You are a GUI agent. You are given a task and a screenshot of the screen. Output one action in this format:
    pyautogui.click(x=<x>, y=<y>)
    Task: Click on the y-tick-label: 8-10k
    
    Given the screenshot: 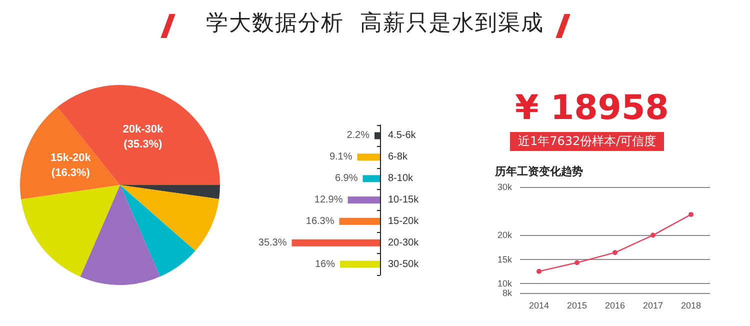 What is the action you would take?
    pyautogui.click(x=401, y=178)
    